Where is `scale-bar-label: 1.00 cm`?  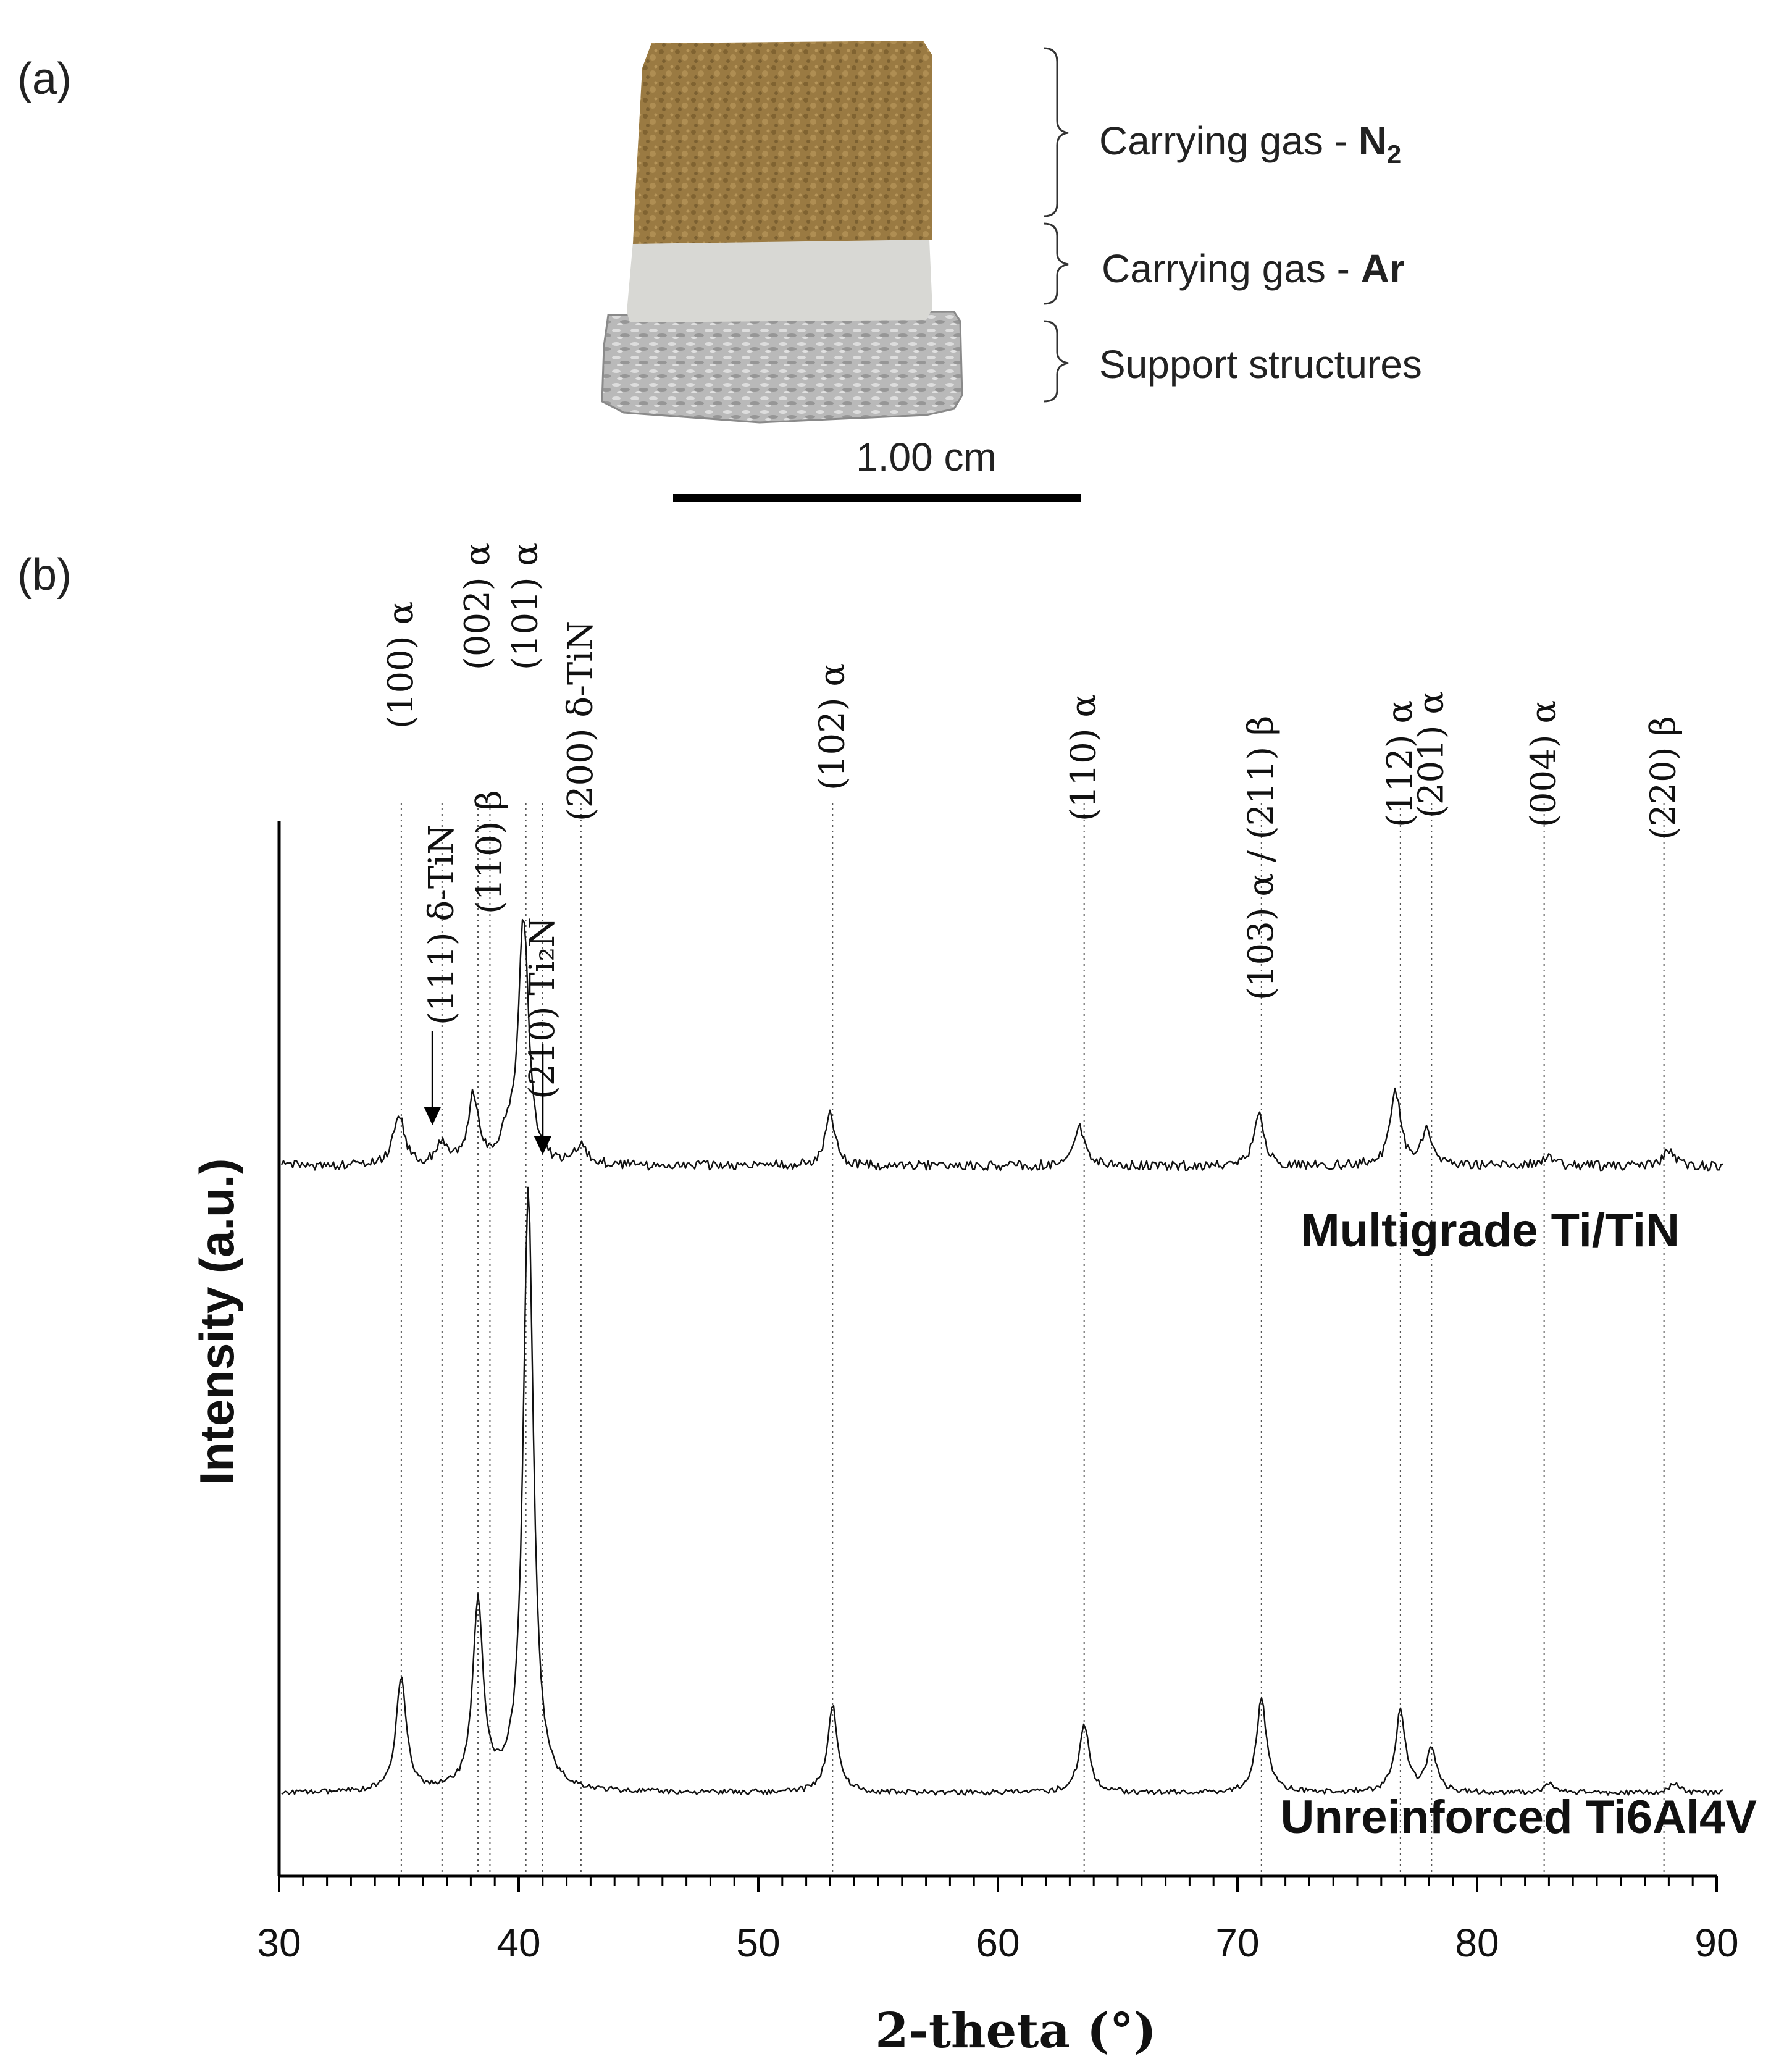 scale-bar-label: 1.00 cm is located at coordinates (926, 457).